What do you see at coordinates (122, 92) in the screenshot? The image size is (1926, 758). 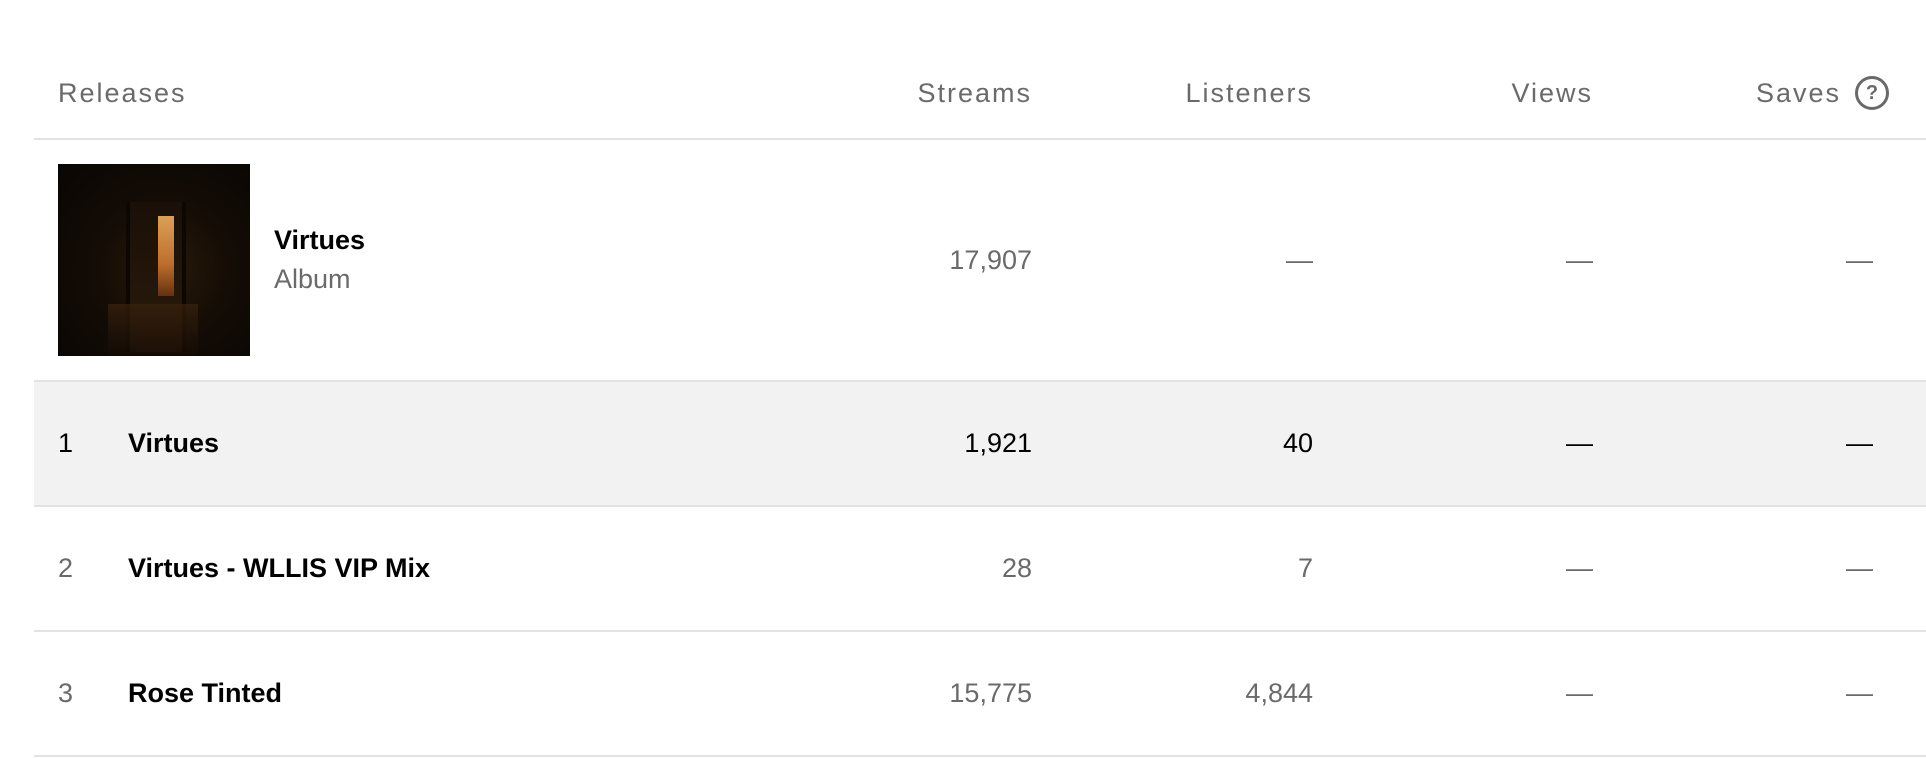 I see `releases-column-header: Releases` at bounding box center [122, 92].